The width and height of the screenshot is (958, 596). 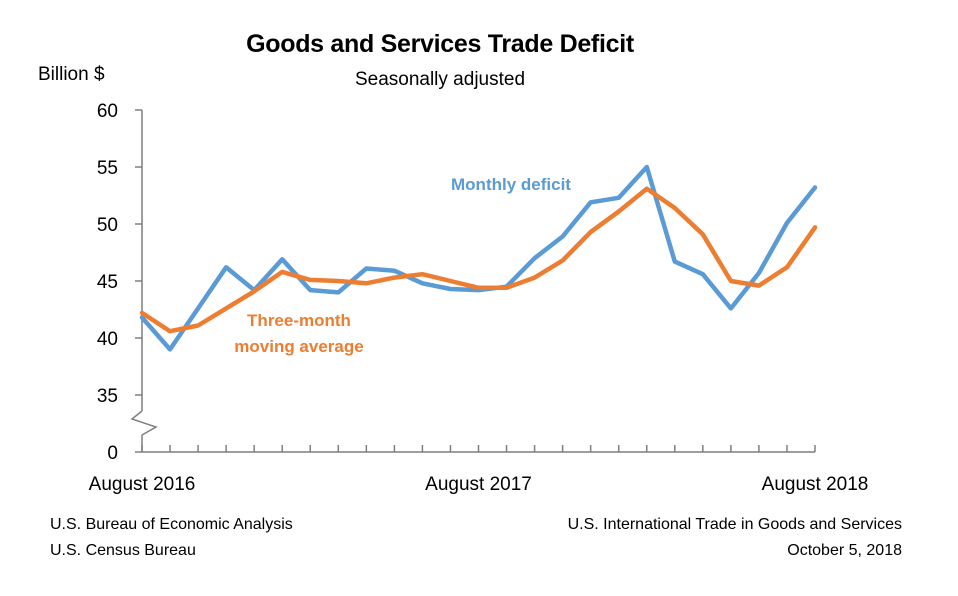 What do you see at coordinates (107, 225) in the screenshot?
I see `y-tick-label: 50` at bounding box center [107, 225].